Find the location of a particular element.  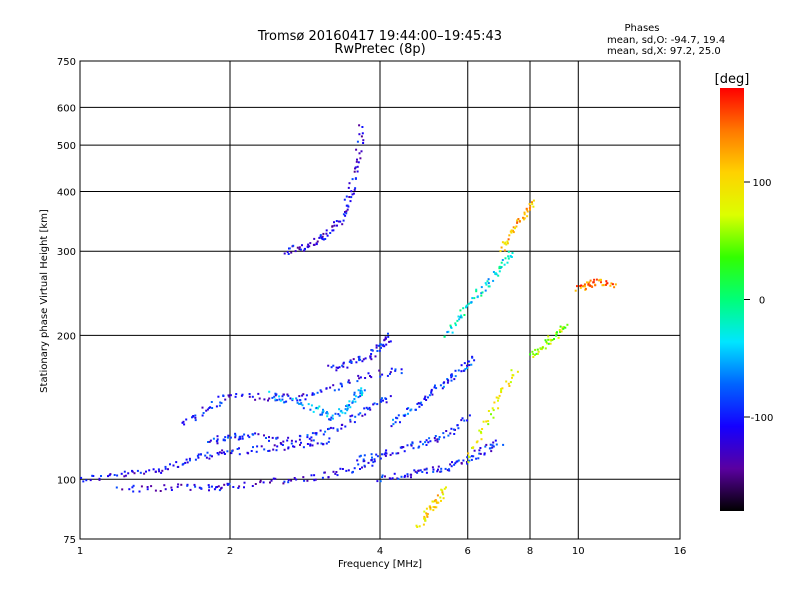

y-tick-label: 100 is located at coordinates (66, 480).